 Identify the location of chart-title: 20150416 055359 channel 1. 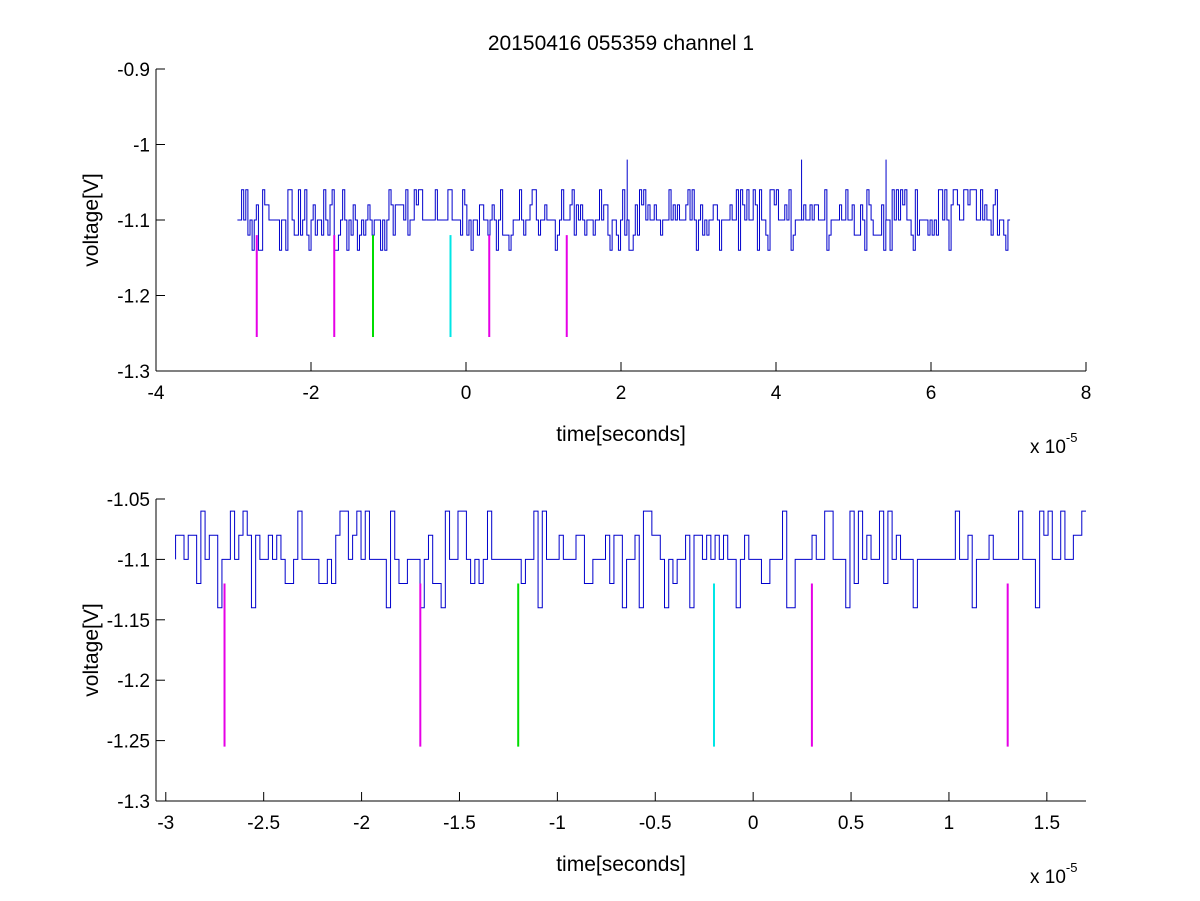
(621, 43).